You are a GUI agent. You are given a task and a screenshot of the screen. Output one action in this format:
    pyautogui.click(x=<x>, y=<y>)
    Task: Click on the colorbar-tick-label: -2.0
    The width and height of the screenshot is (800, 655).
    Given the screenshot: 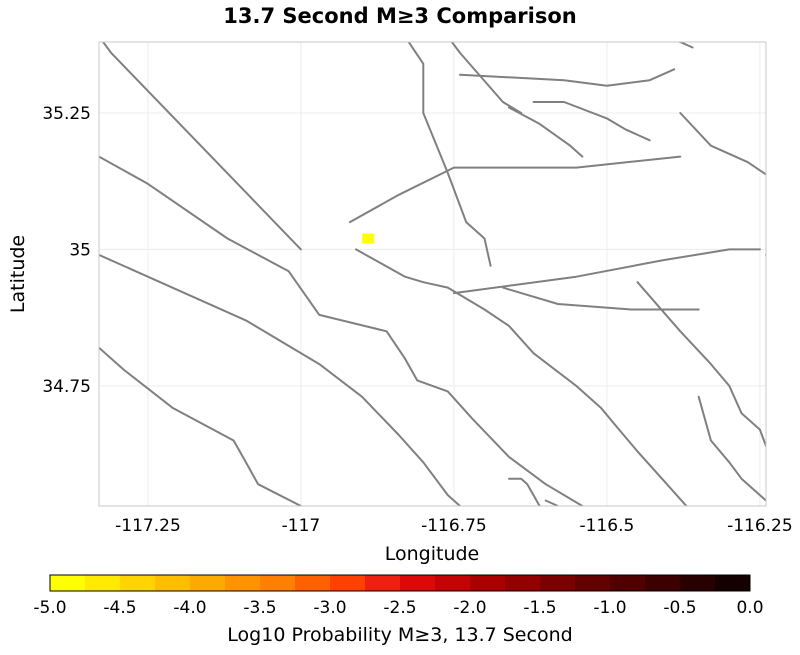 What is the action you would take?
    pyautogui.click(x=469, y=608)
    